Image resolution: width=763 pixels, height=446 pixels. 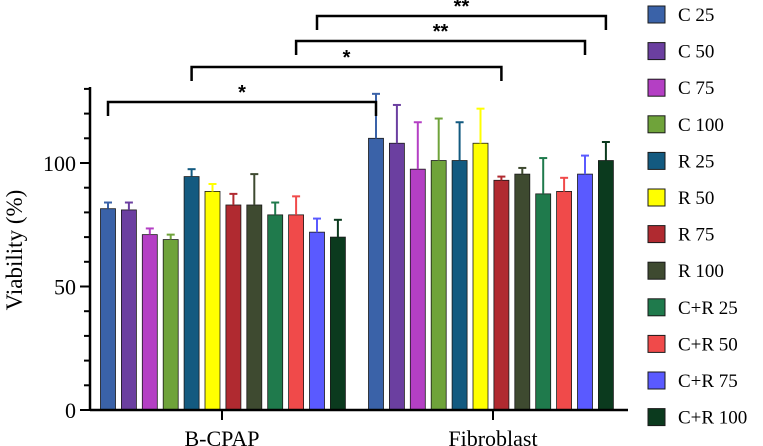 What do you see at coordinates (696, 198) in the screenshot?
I see `legend-label: R 50` at bounding box center [696, 198].